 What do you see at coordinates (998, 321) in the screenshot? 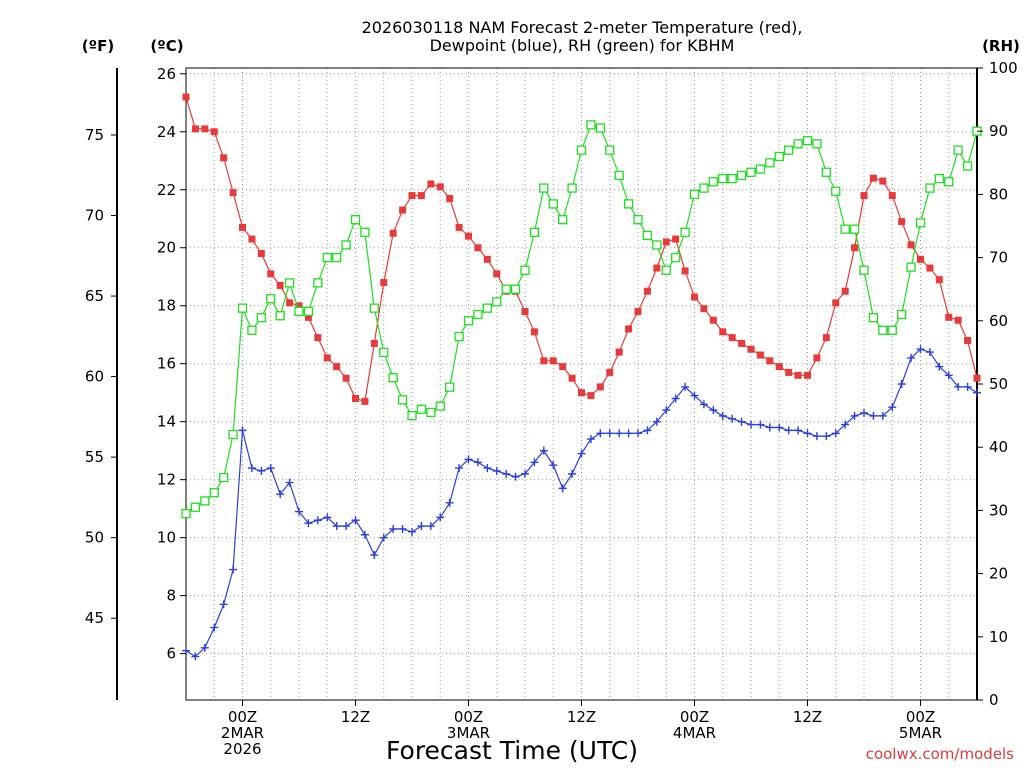
I see `rh-tick-label: 60` at bounding box center [998, 321].